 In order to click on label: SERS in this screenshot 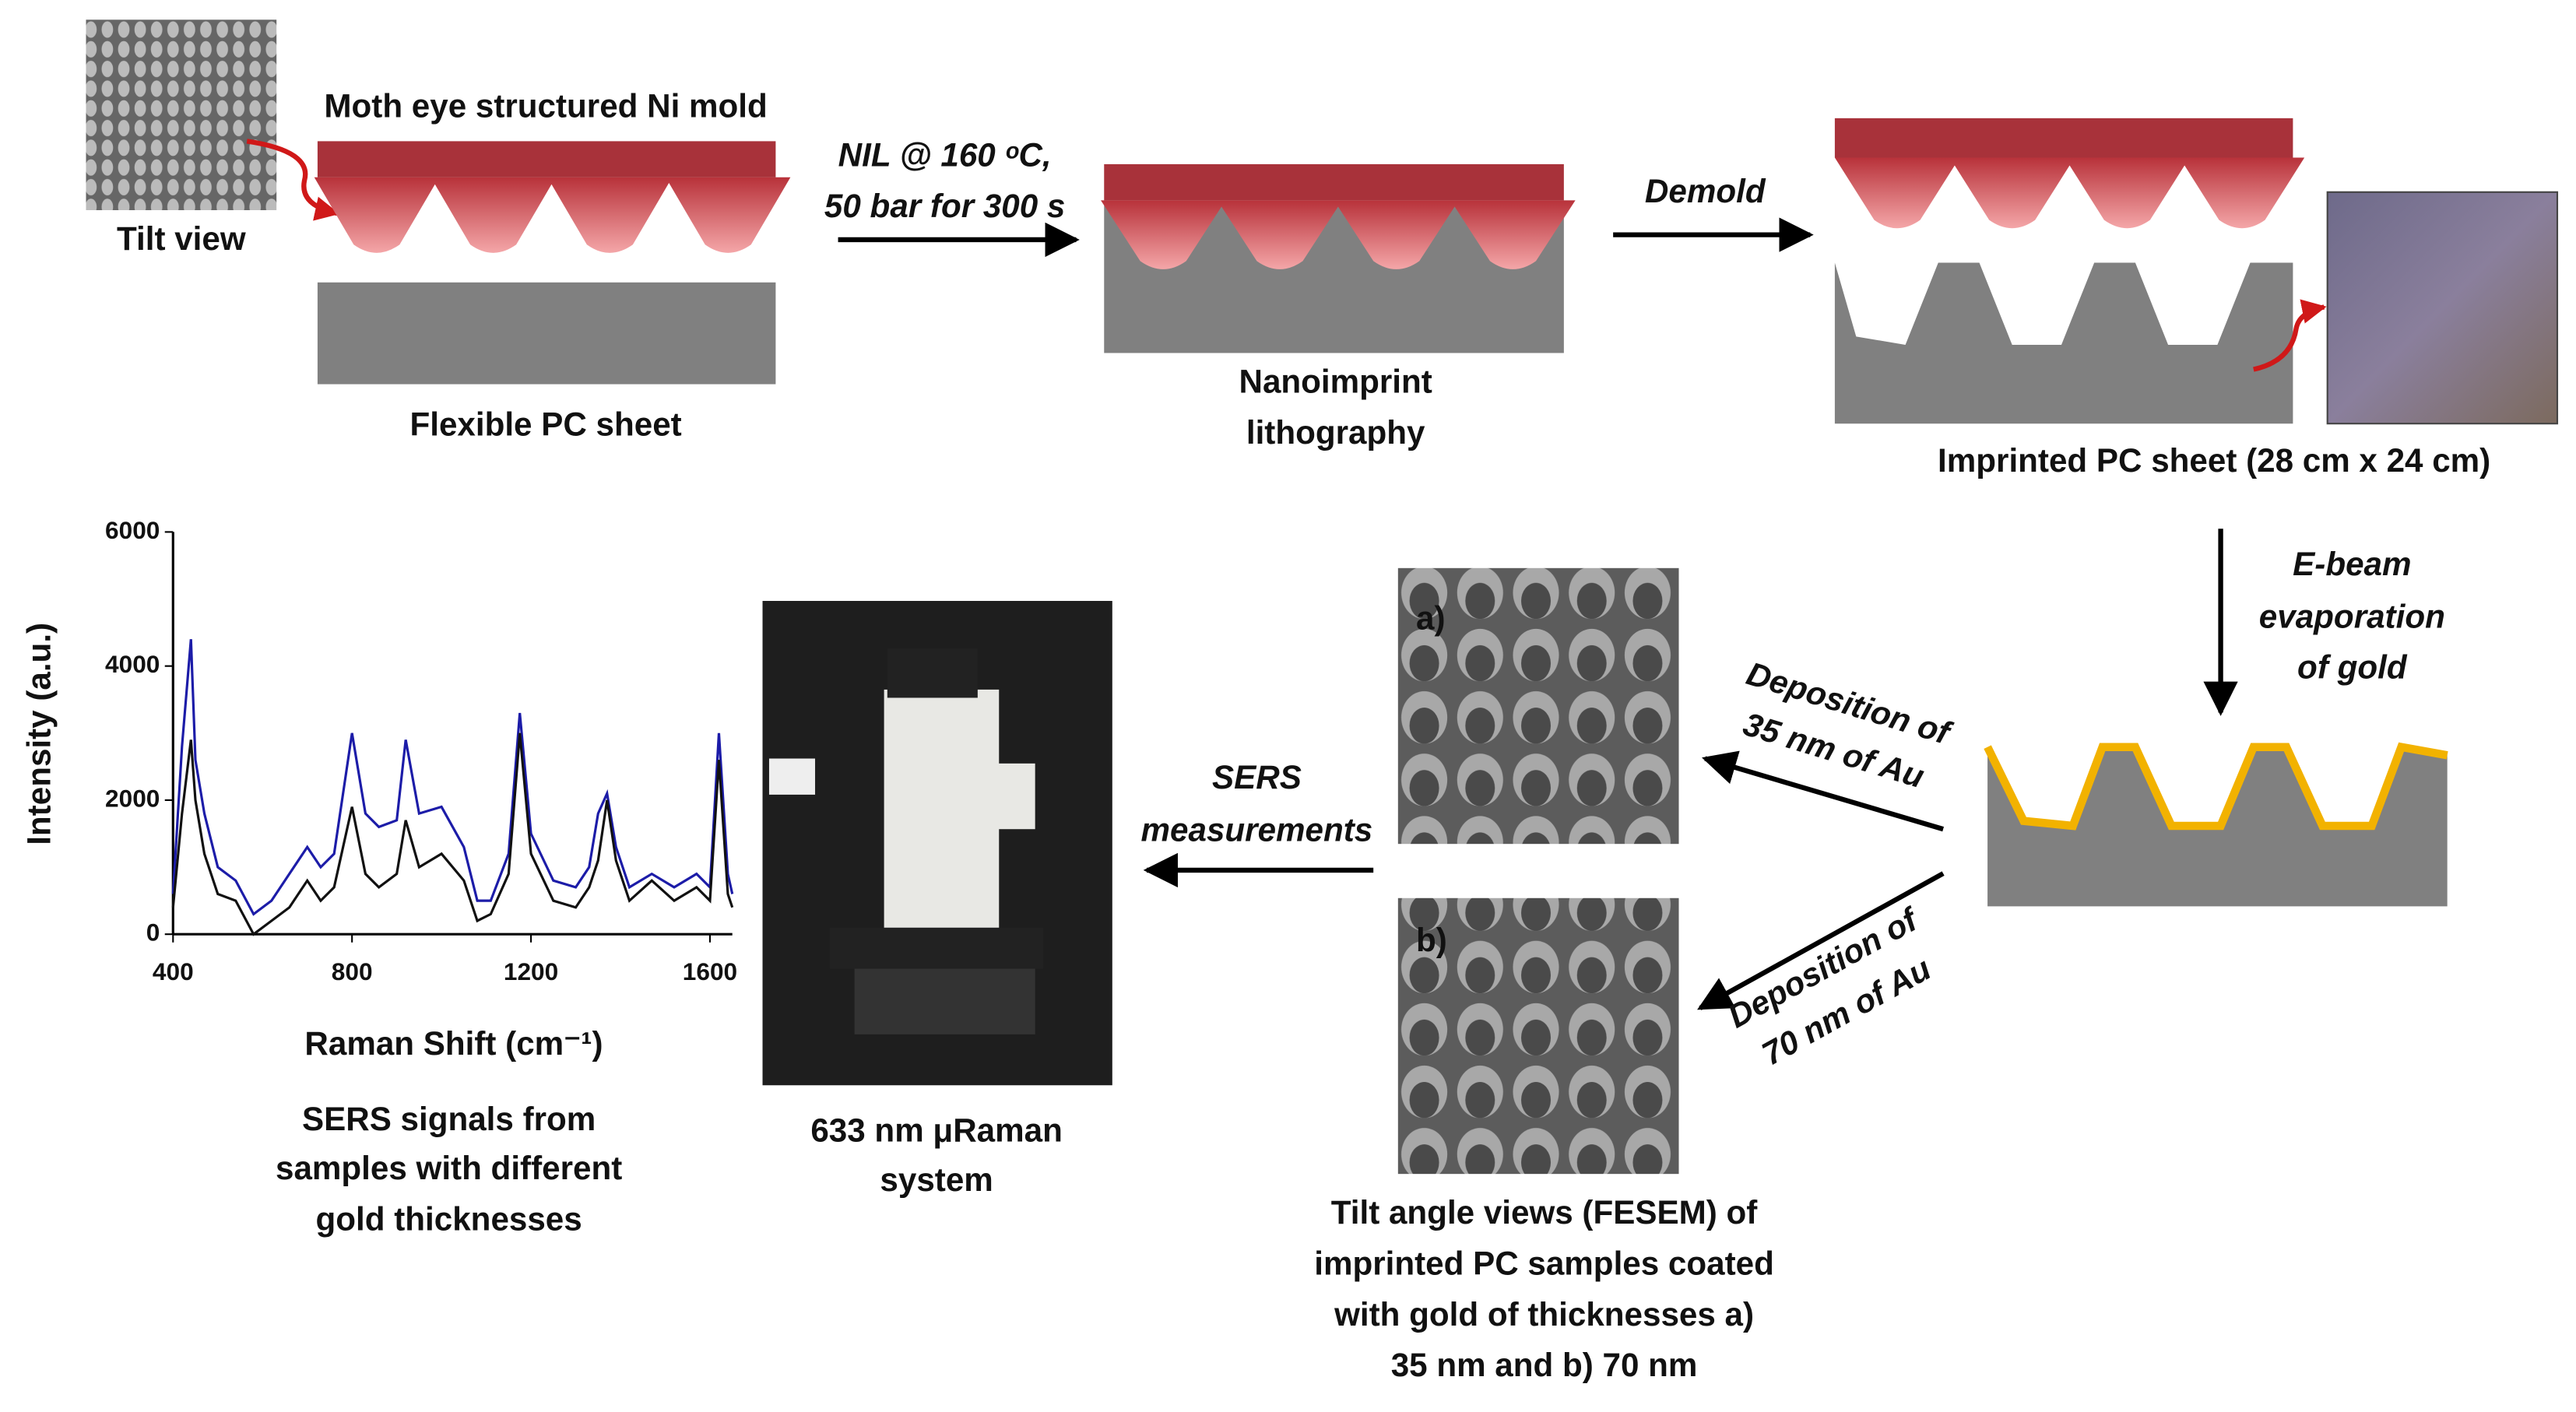, I will do `click(1257, 777)`.